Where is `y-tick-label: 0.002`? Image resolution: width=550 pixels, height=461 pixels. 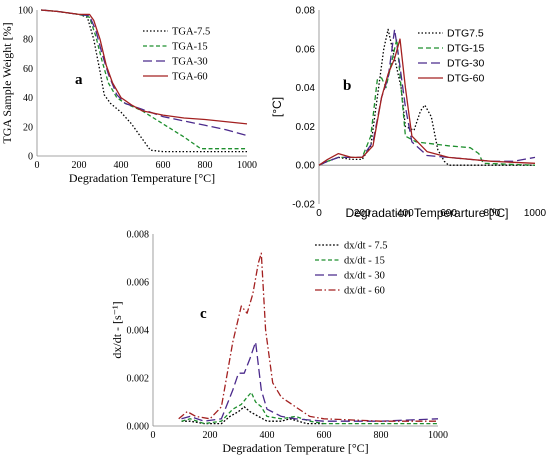 y-tick-label: 0.002 is located at coordinates (138, 379).